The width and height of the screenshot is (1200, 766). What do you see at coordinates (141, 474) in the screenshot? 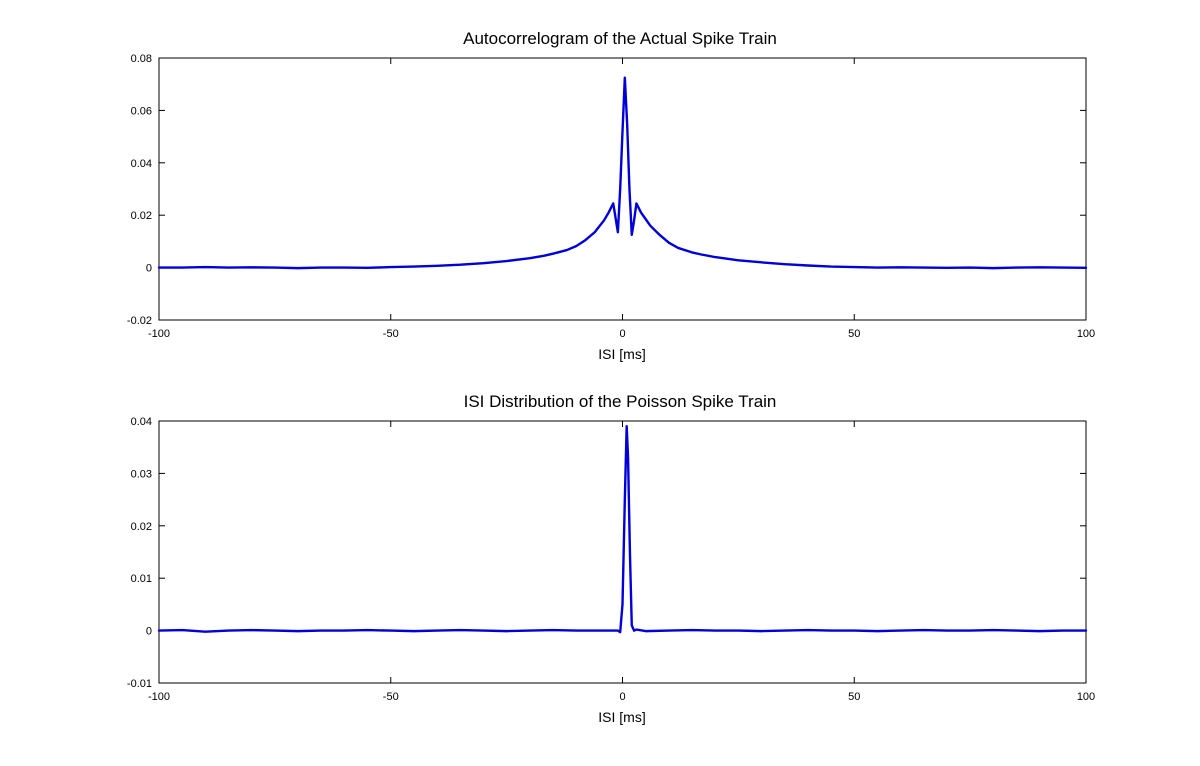
I see `isi-distribution-ytick-label: 0.03` at bounding box center [141, 474].